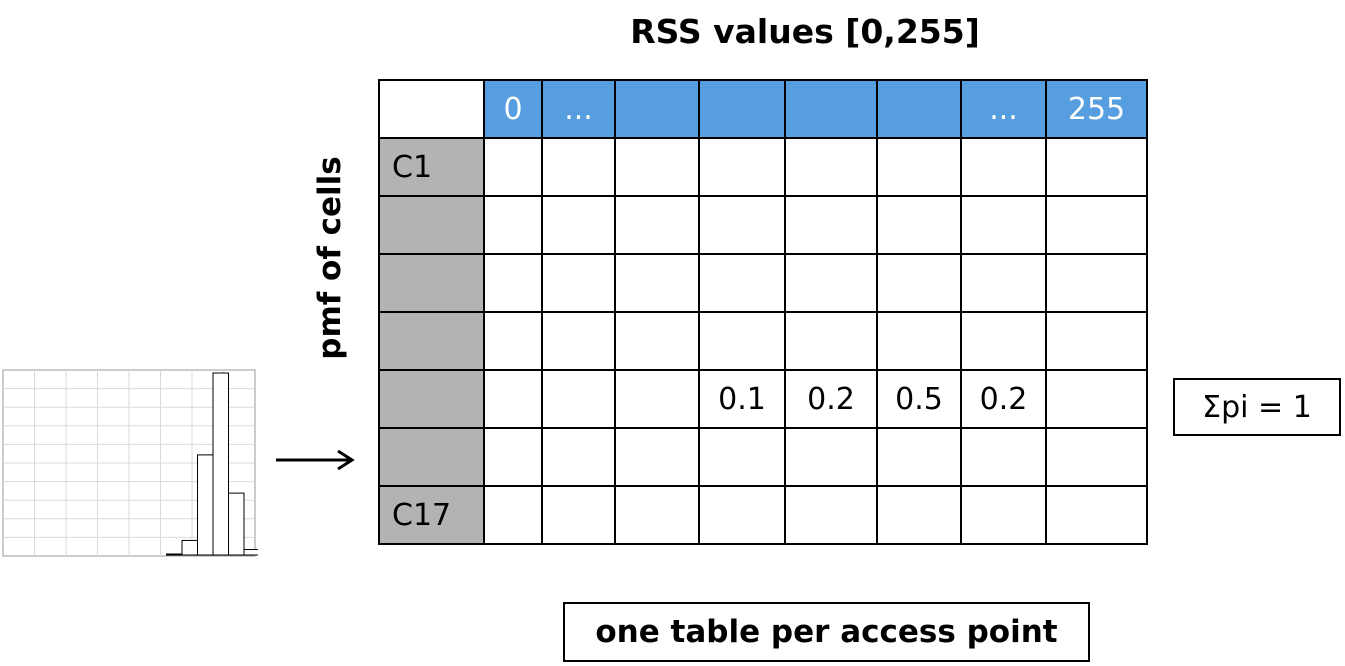  Describe the element at coordinates (330, 258) in the screenshot. I see `y-axis-label: pmf of cells` at that location.